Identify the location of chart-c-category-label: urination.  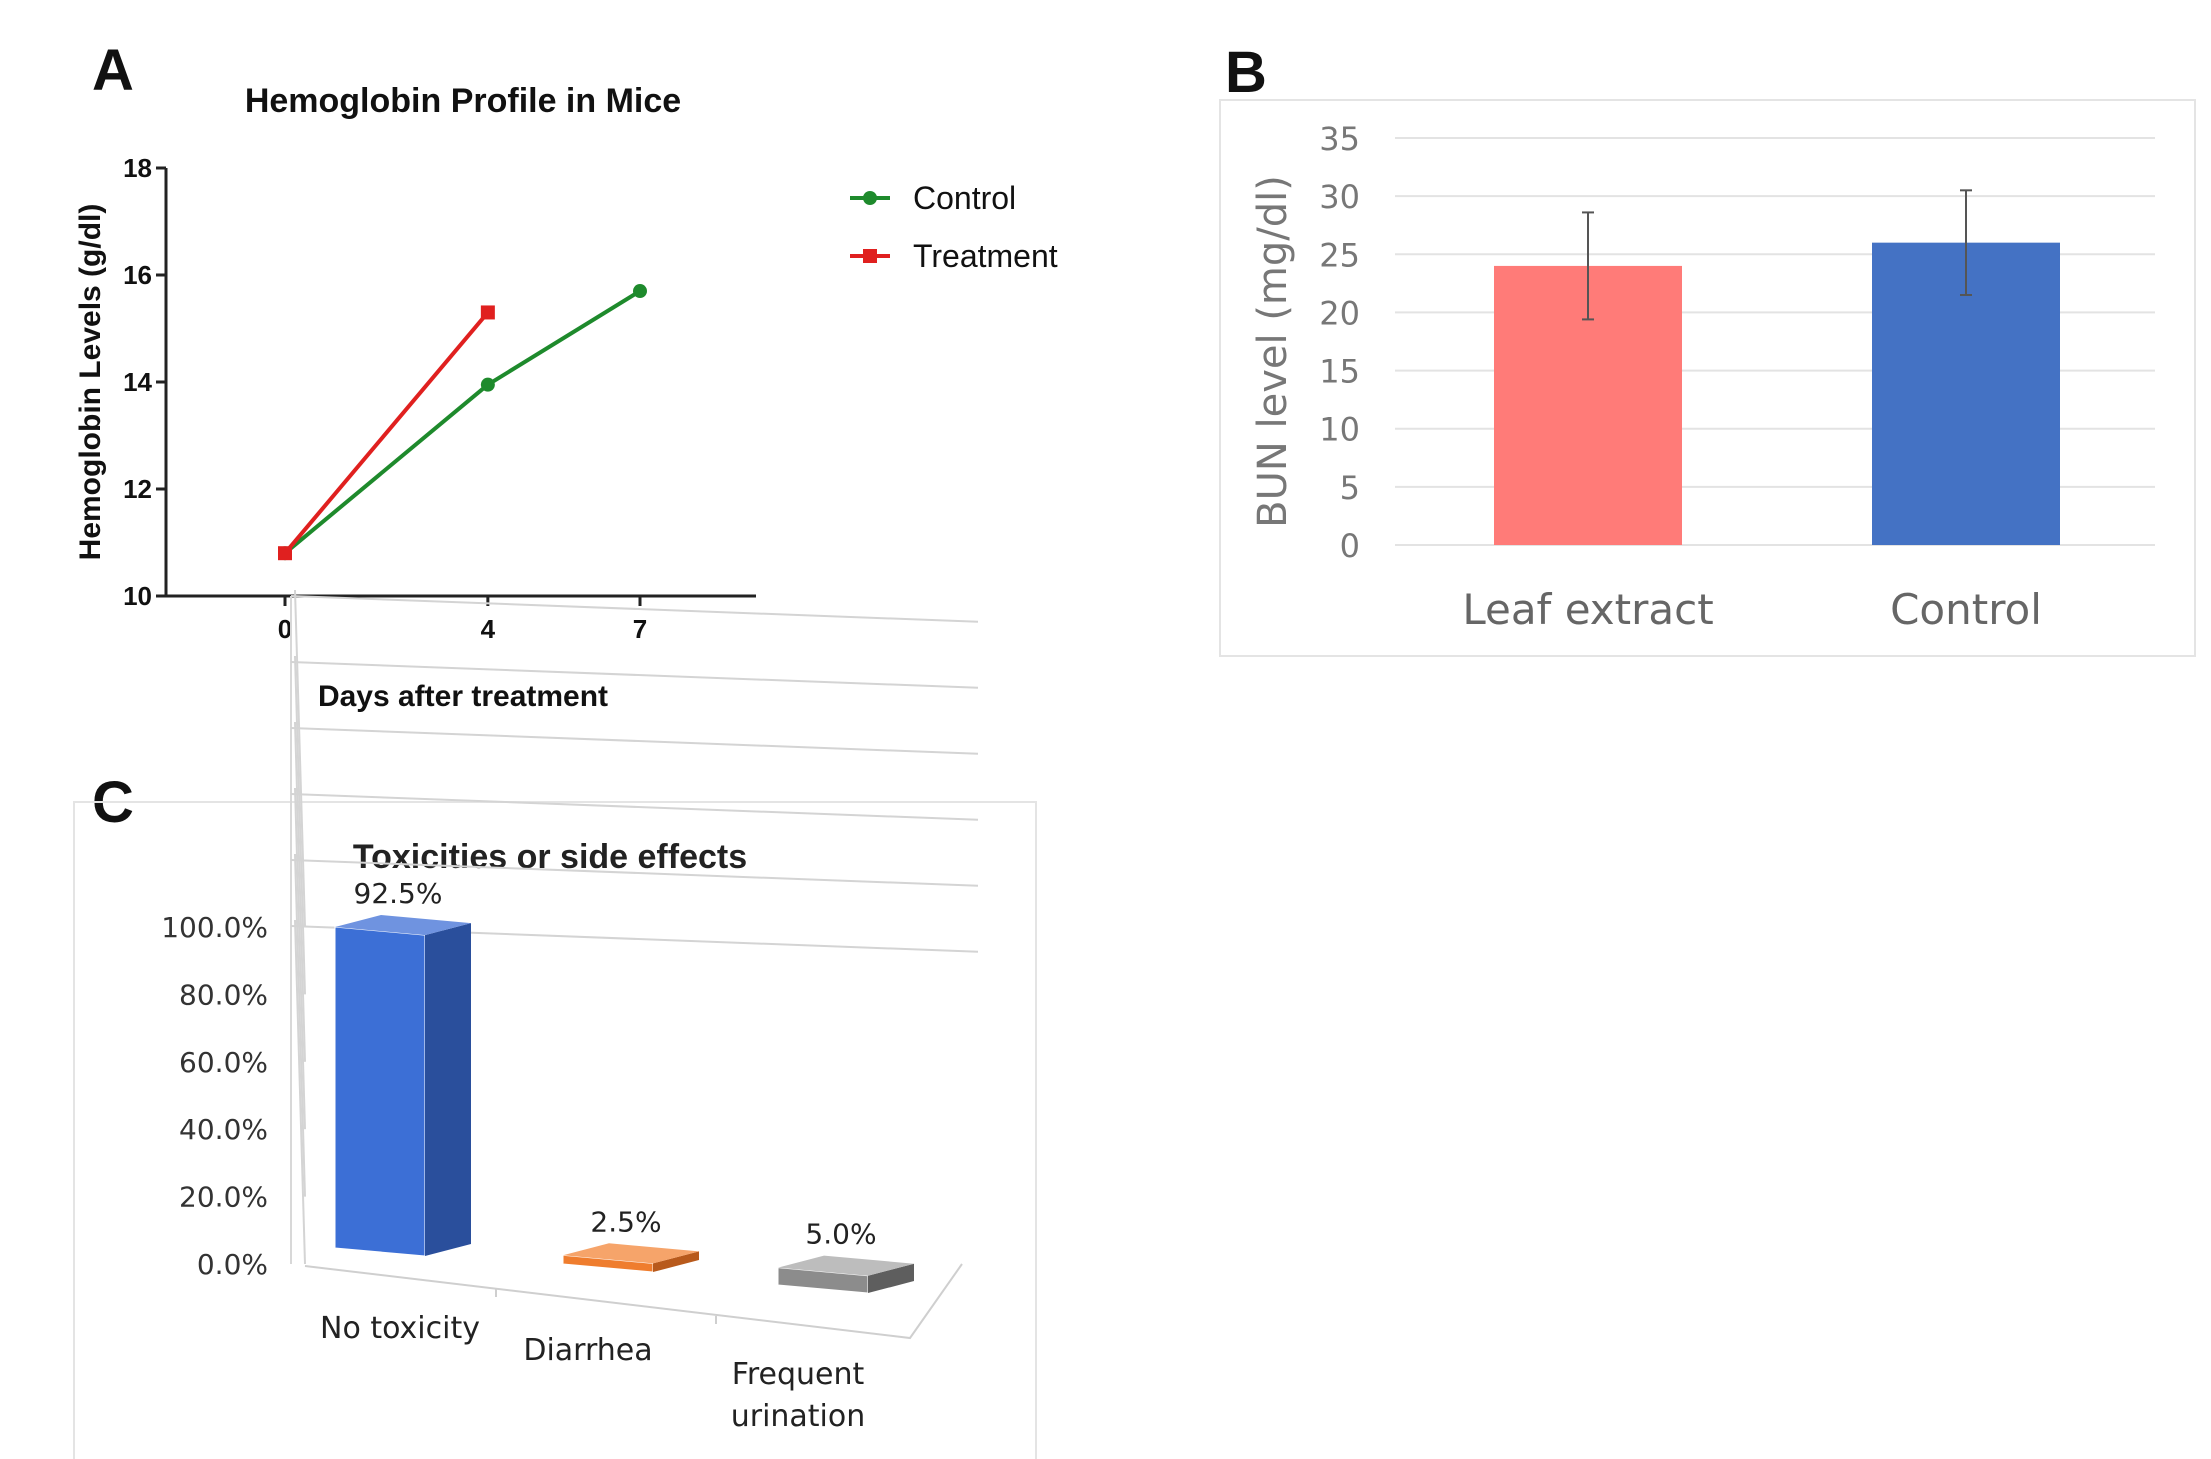
(798, 1416).